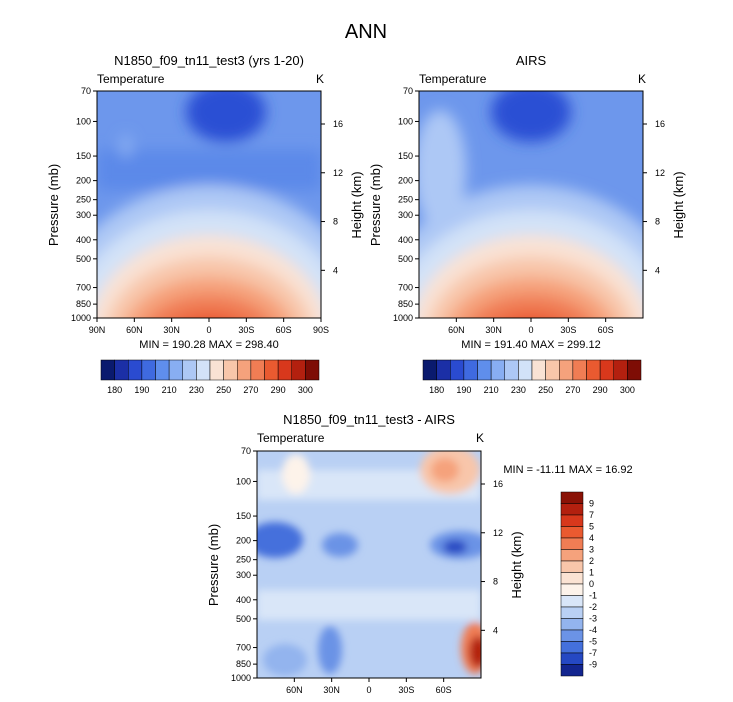 This screenshot has width=733, height=702. Describe the element at coordinates (480, 438) in the screenshot. I see `panel-diff-units: K` at that location.